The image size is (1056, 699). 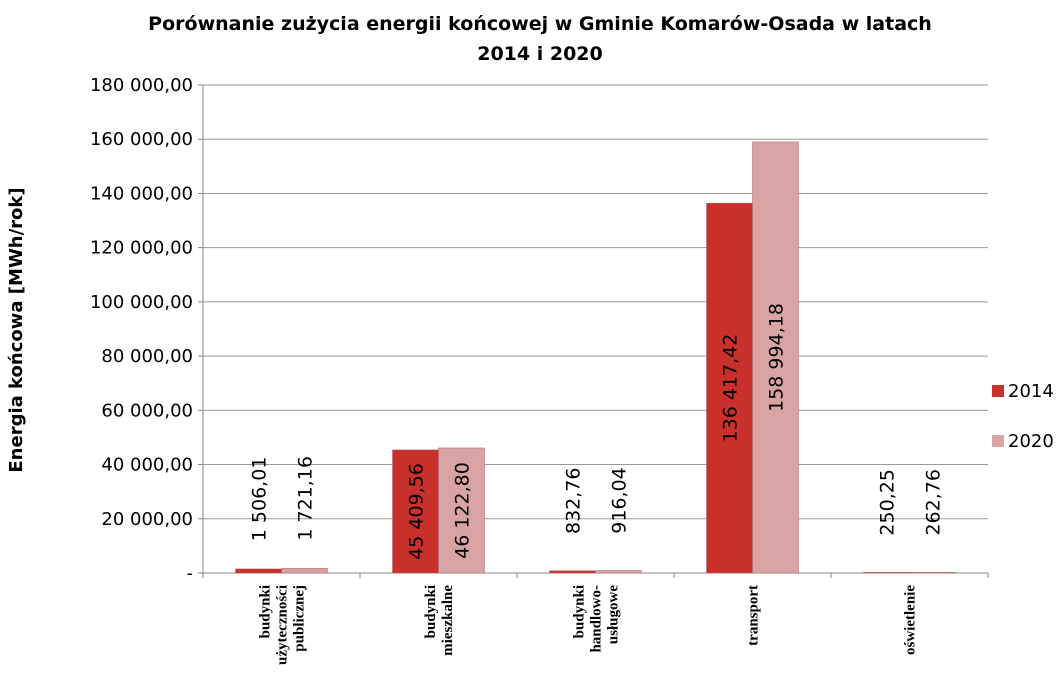 What do you see at coordinates (147, 519) in the screenshot?
I see `y-tick-label: 20 000,00` at bounding box center [147, 519].